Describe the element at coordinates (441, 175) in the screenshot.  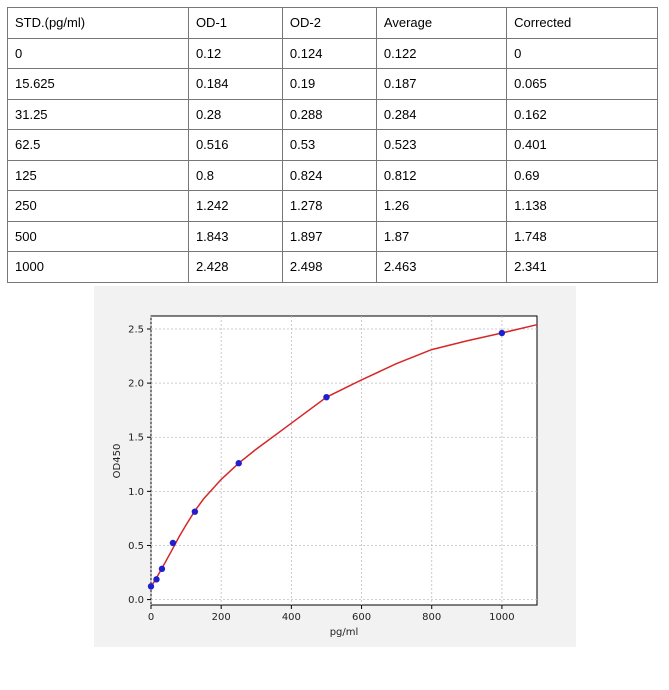
I see `table-cell: 0.812` at that location.